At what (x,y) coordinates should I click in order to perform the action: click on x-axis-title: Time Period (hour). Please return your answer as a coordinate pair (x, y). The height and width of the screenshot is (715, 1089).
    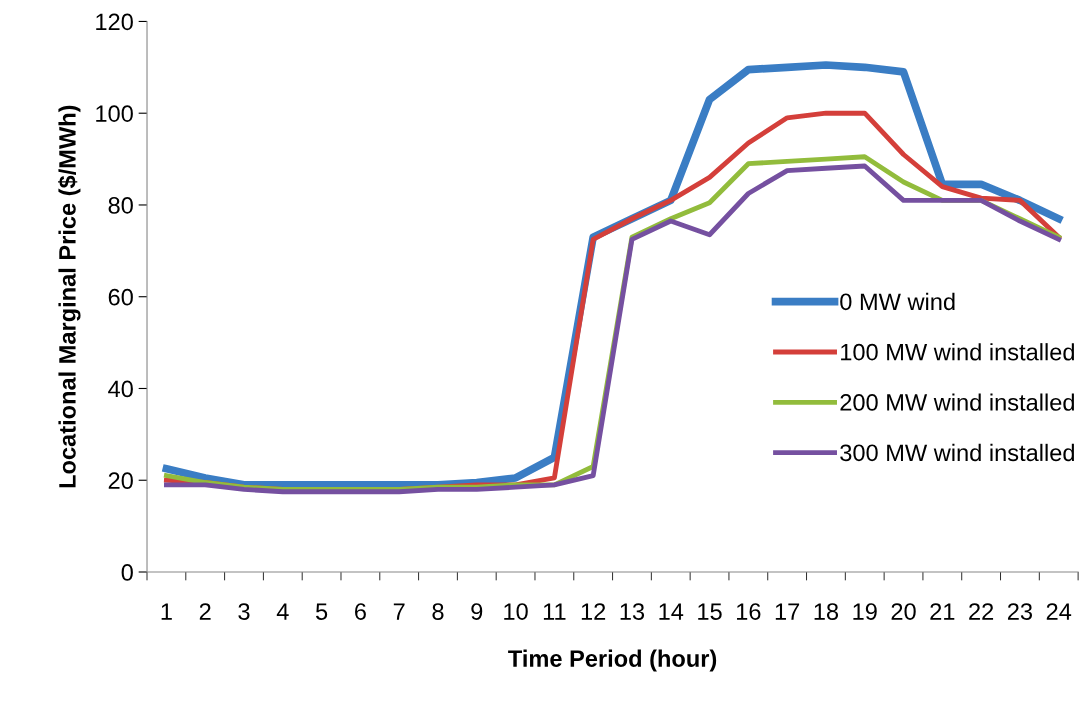
    Looking at the image, I should click on (612, 660).